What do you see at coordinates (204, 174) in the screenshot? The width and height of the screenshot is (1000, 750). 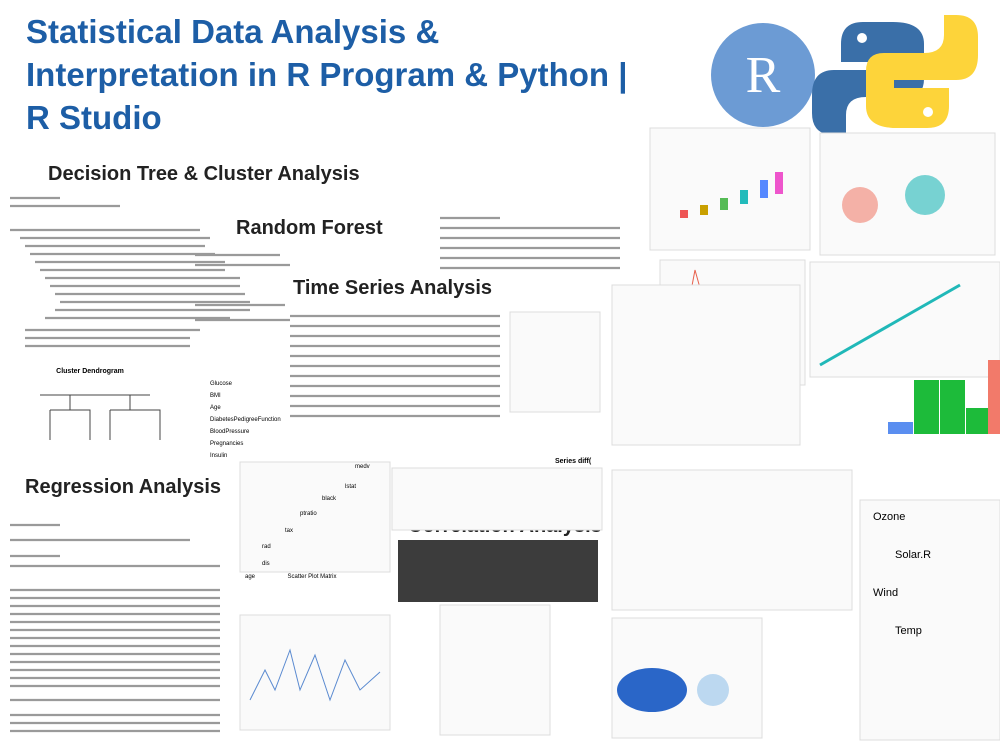 I see `section-title: Decision Tree & Cluster Analysis` at bounding box center [204, 174].